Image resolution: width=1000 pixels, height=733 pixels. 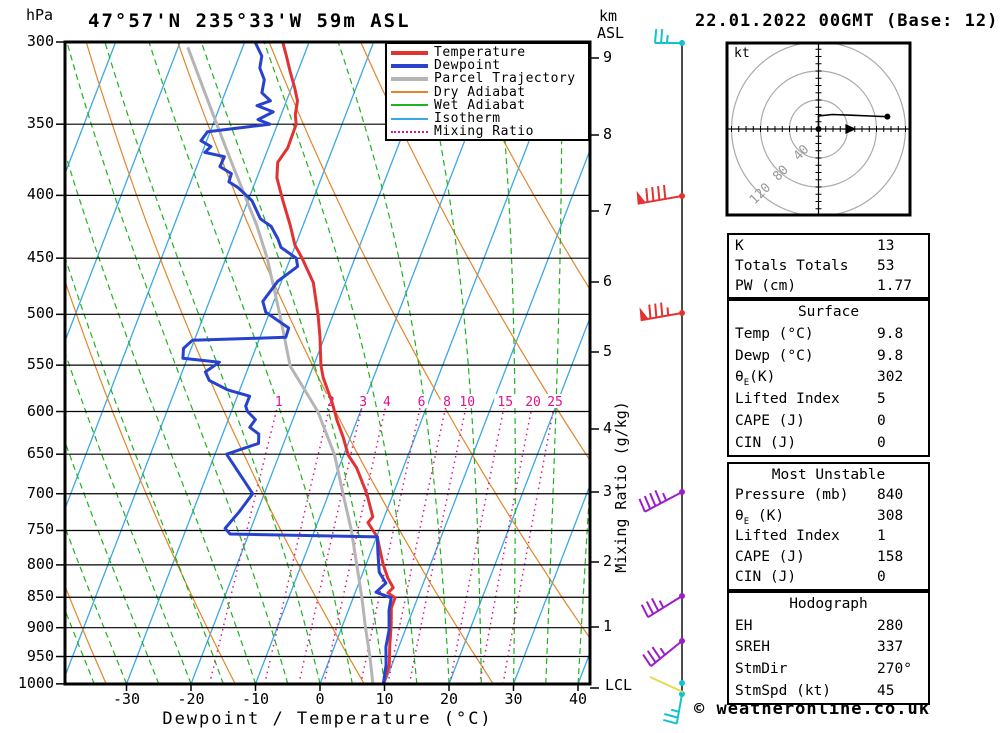 What do you see at coordinates (792, 495) in the screenshot?
I see `table-row-label: Pressure (mb)` at bounding box center [792, 495].